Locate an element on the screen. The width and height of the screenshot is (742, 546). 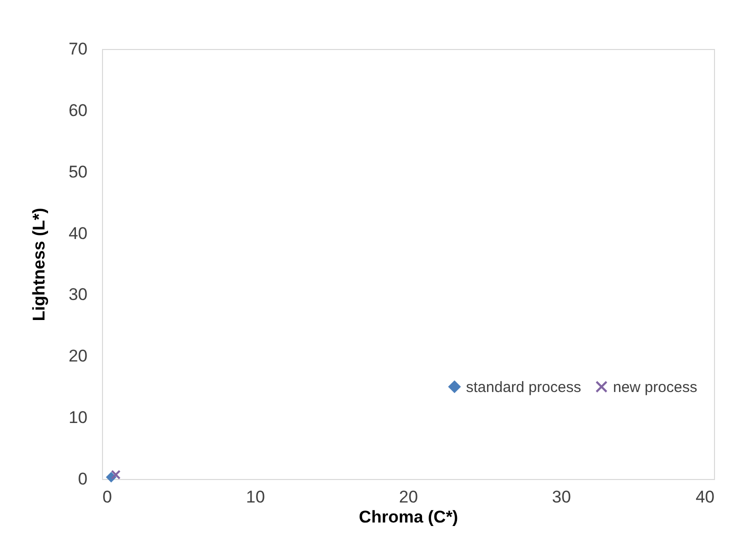
y-tick-label: 60 is located at coordinates (78, 110).